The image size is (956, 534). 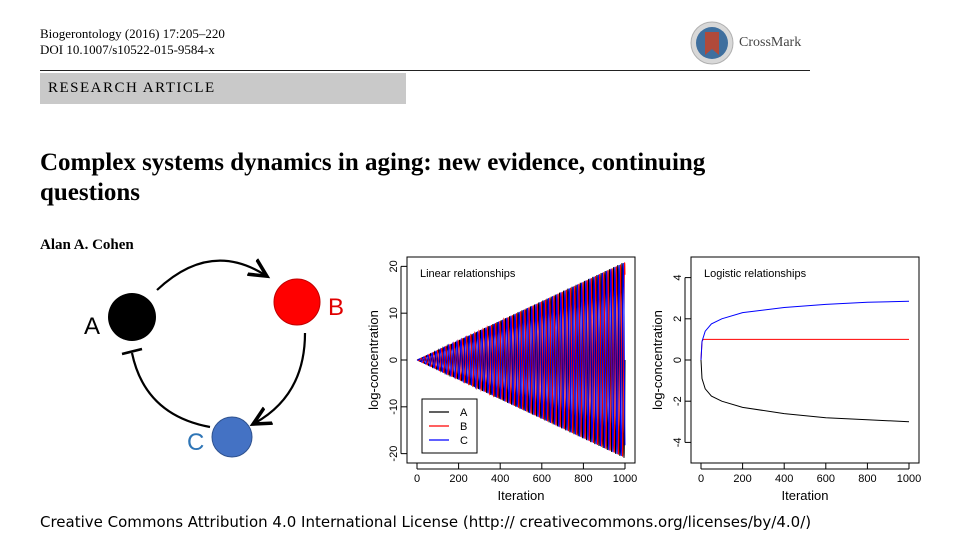 What do you see at coordinates (195, 442) in the screenshot?
I see `node-c-label: C` at bounding box center [195, 442].